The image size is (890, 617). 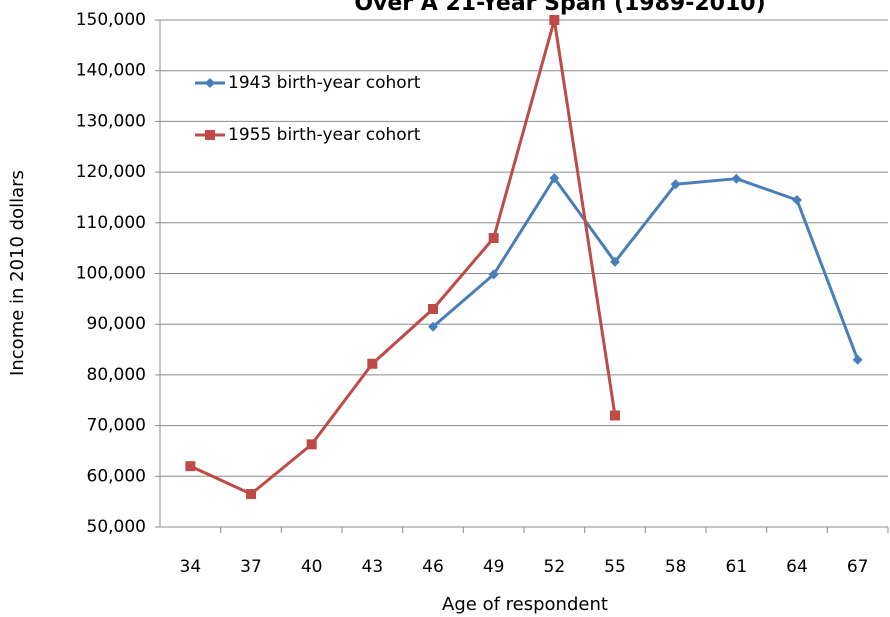 What do you see at coordinates (525, 604) in the screenshot?
I see `x-axis-label: Age of respondent` at bounding box center [525, 604].